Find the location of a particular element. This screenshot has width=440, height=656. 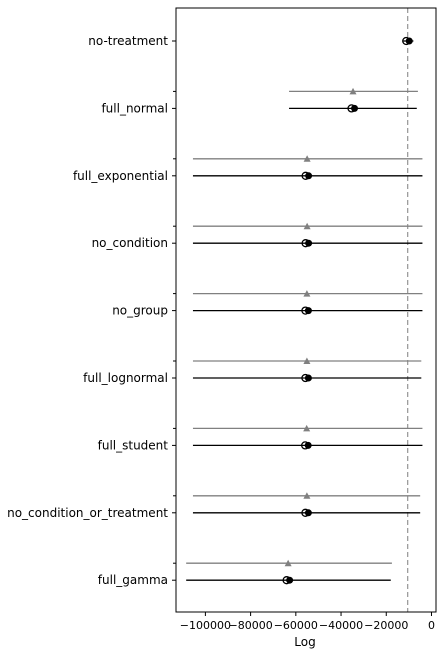

x-tick-label: 0 is located at coordinates (431, 625).